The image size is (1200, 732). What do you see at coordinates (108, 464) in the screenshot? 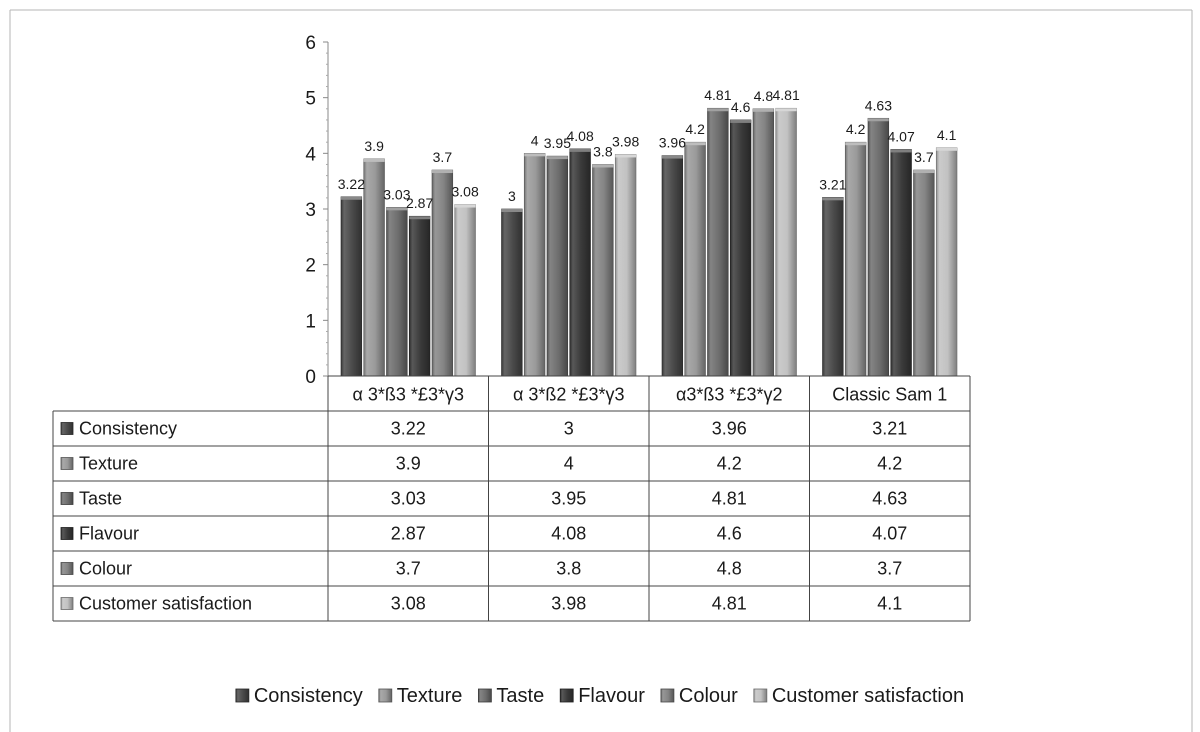
I see `table-row-label: Texture` at bounding box center [108, 464].